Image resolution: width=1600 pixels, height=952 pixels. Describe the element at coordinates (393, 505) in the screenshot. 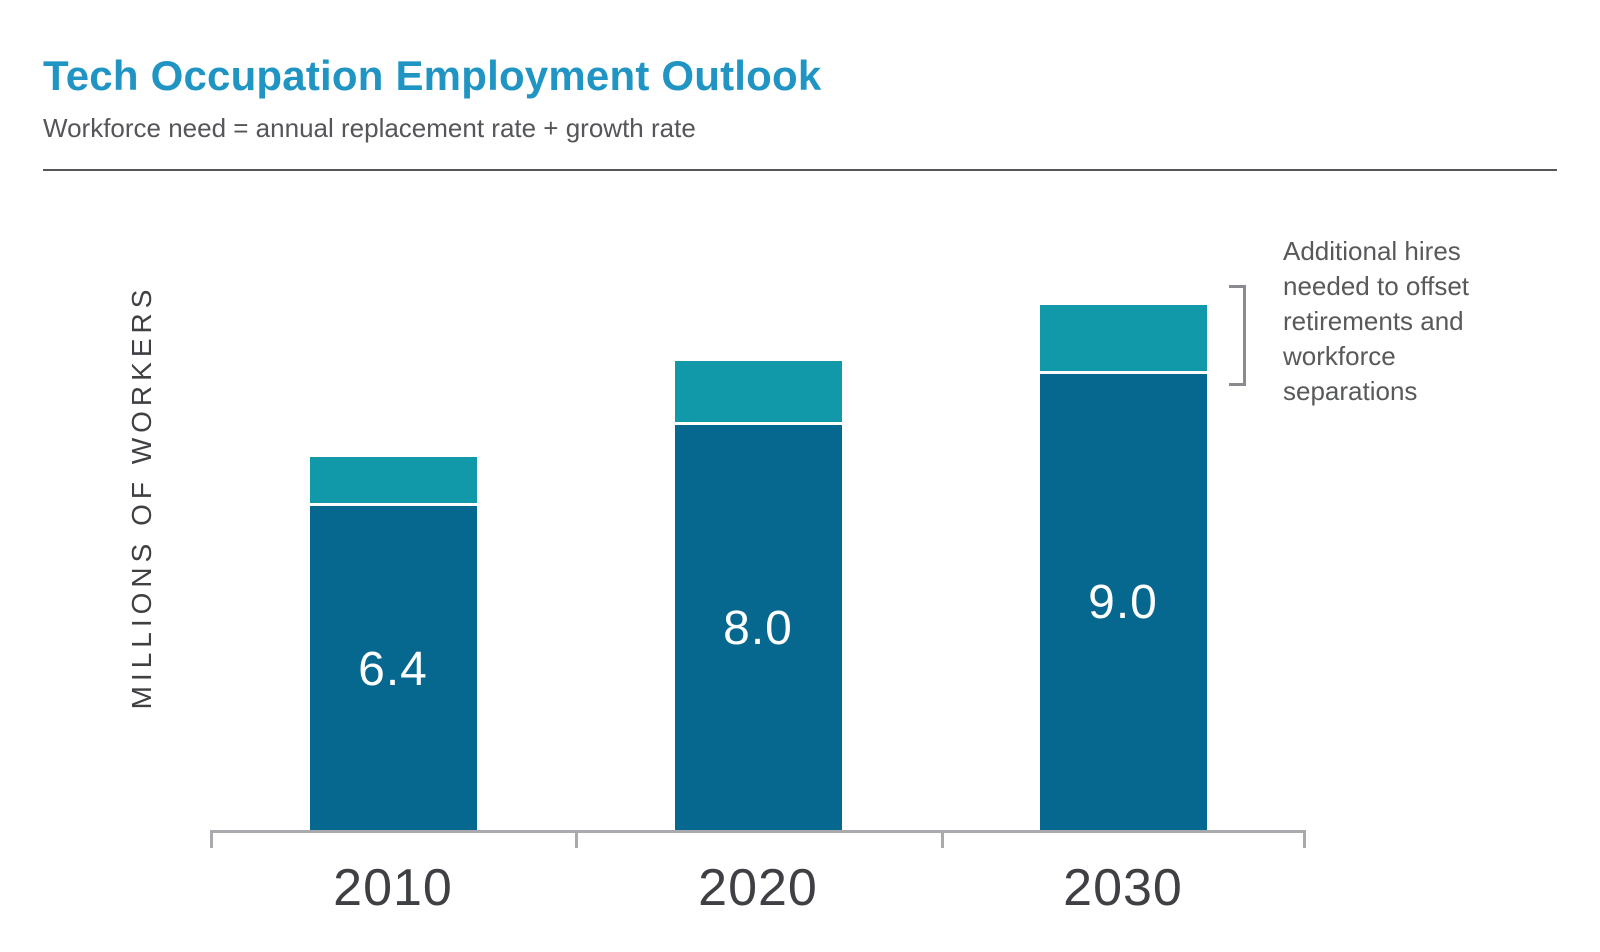

I see `bar-2010-separator-line` at that location.